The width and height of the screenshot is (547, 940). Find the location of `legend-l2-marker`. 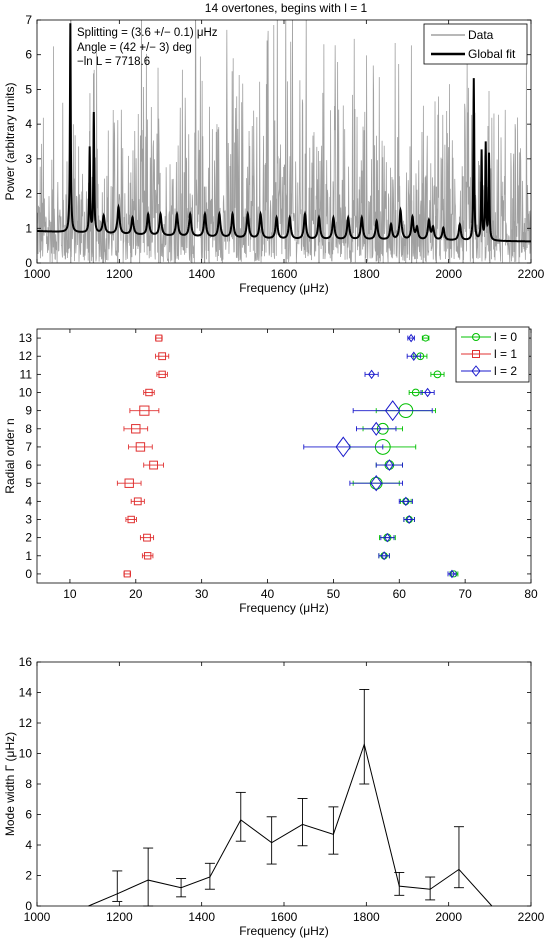

legend-l2-marker is located at coordinates (476, 371).